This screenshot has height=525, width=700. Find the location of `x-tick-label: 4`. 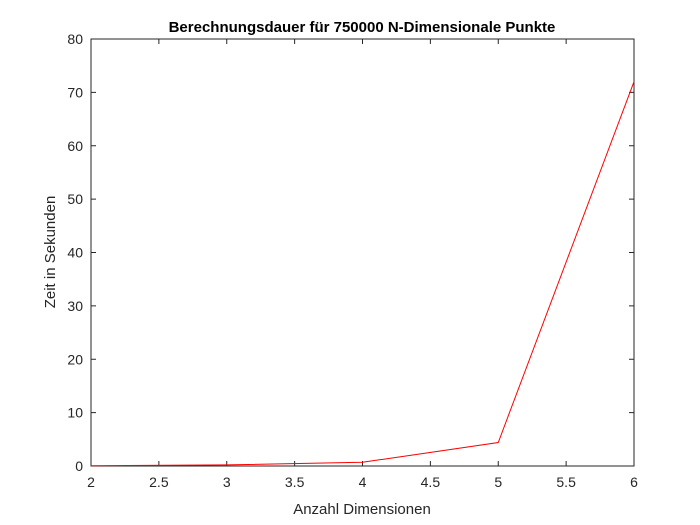

x-tick-label: 4 is located at coordinates (363, 482).